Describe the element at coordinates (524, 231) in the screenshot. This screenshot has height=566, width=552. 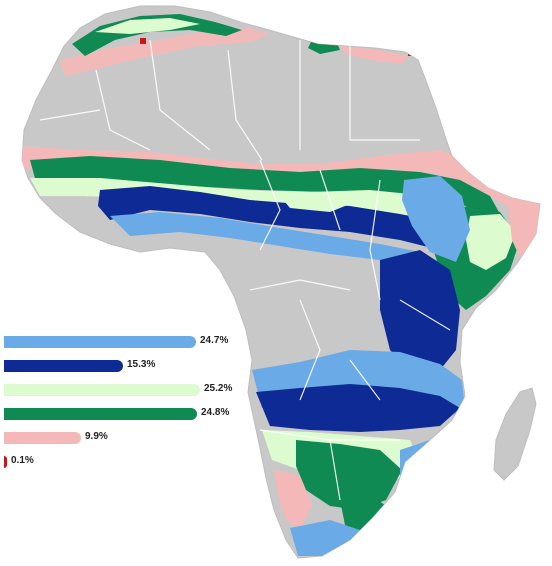
I see `horn-pink-patch` at that location.